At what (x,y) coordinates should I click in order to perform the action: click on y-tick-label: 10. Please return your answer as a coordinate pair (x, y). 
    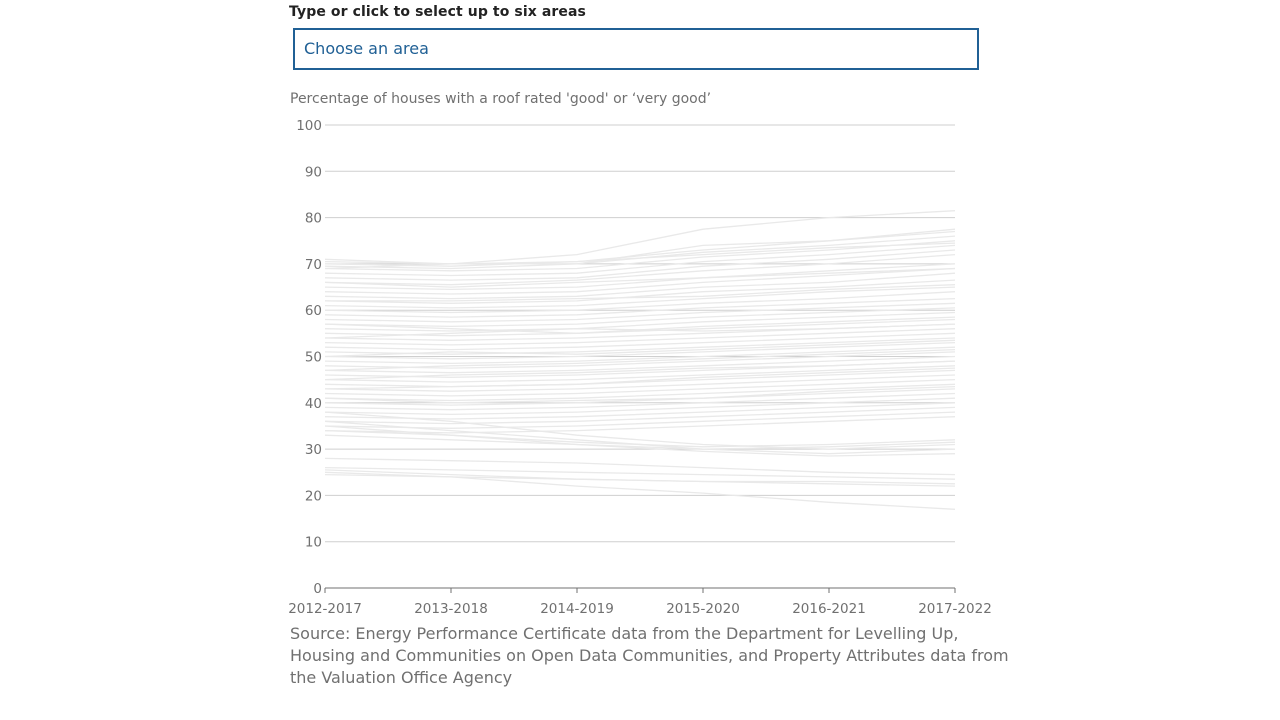
    Looking at the image, I should click on (313, 543).